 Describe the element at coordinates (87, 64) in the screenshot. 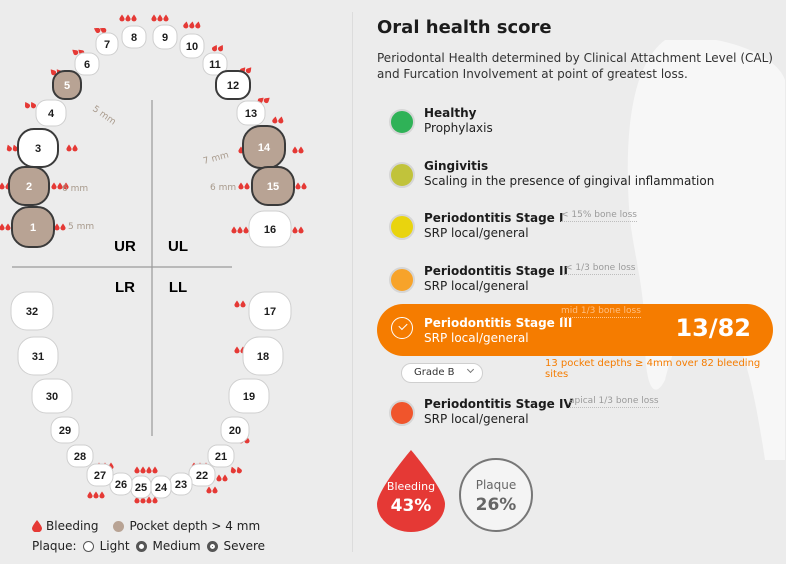

I see `tooth-6: 6` at that location.